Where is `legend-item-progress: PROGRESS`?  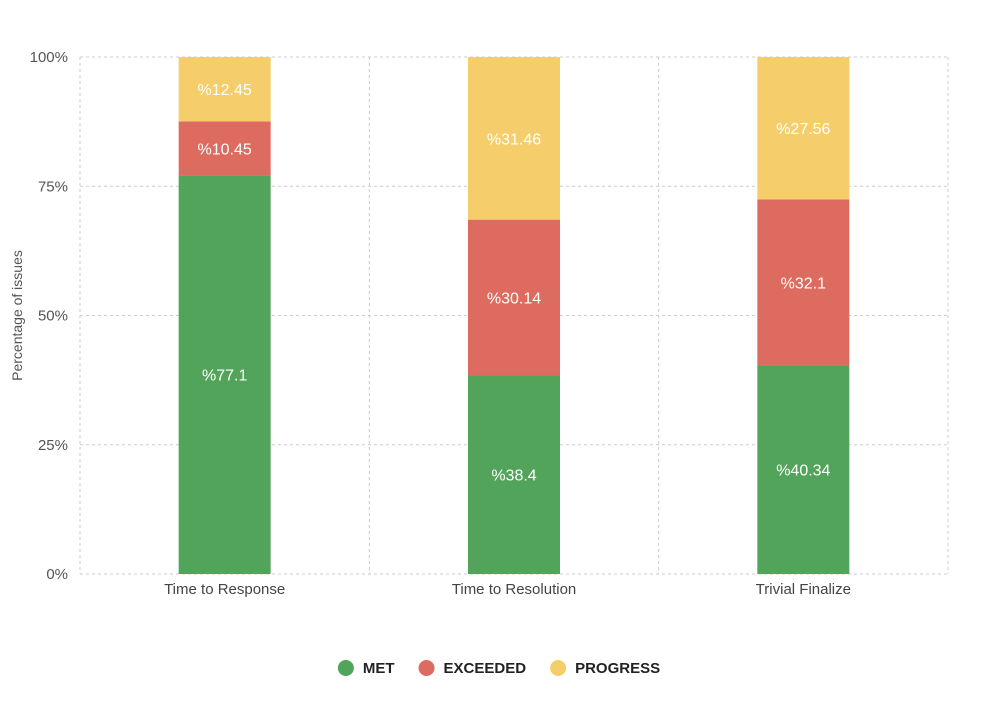 legend-item-progress: PROGRESS is located at coordinates (605, 668).